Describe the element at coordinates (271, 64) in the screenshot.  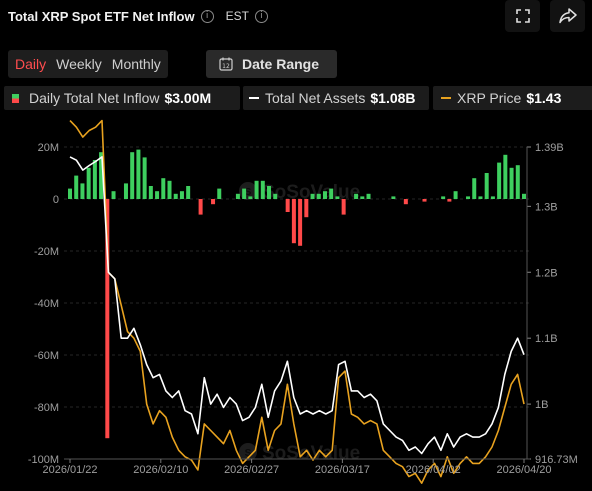
I see `date-range-button: 12 Date Range` at that location.